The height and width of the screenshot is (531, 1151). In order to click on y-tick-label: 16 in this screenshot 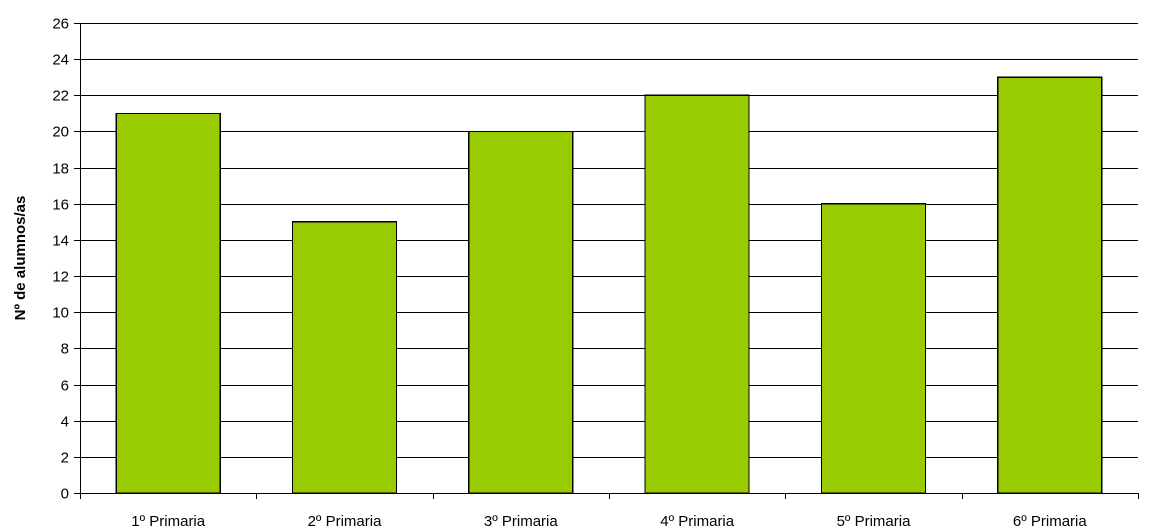, I will do `click(60, 205)`.